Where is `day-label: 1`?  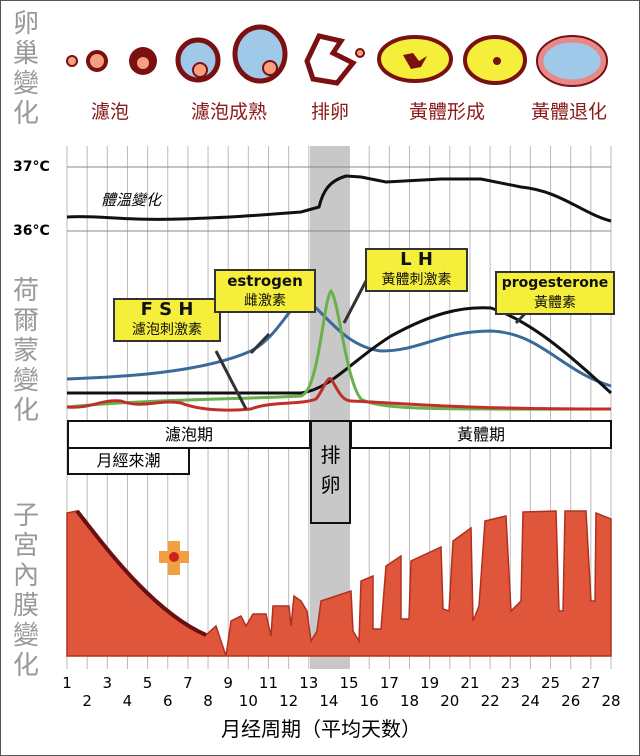 day-label: 1 is located at coordinates (67, 683).